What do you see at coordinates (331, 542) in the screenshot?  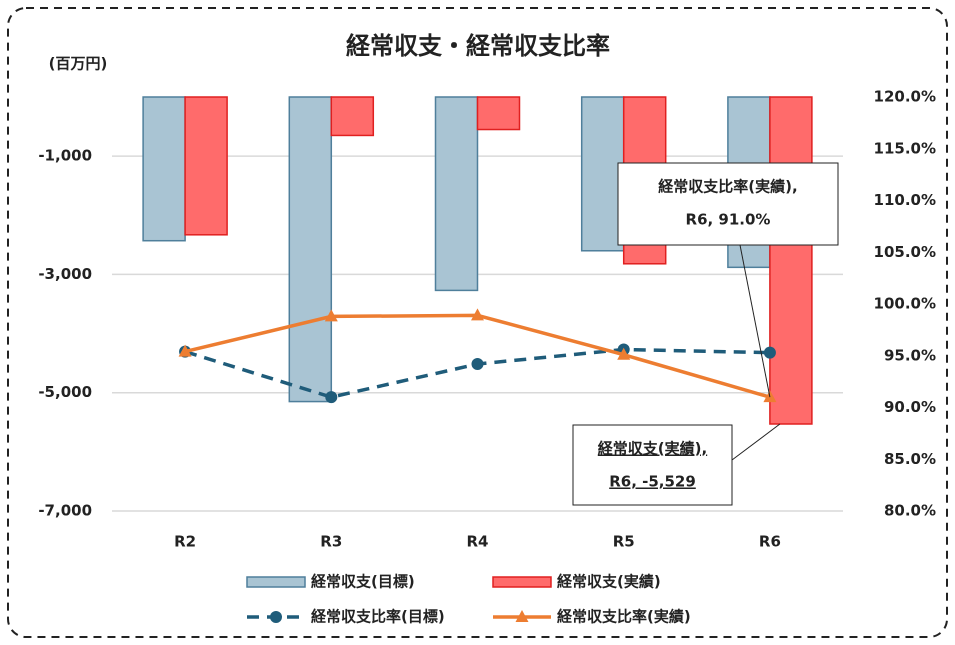 I see `x-tick-label: R3` at bounding box center [331, 542].